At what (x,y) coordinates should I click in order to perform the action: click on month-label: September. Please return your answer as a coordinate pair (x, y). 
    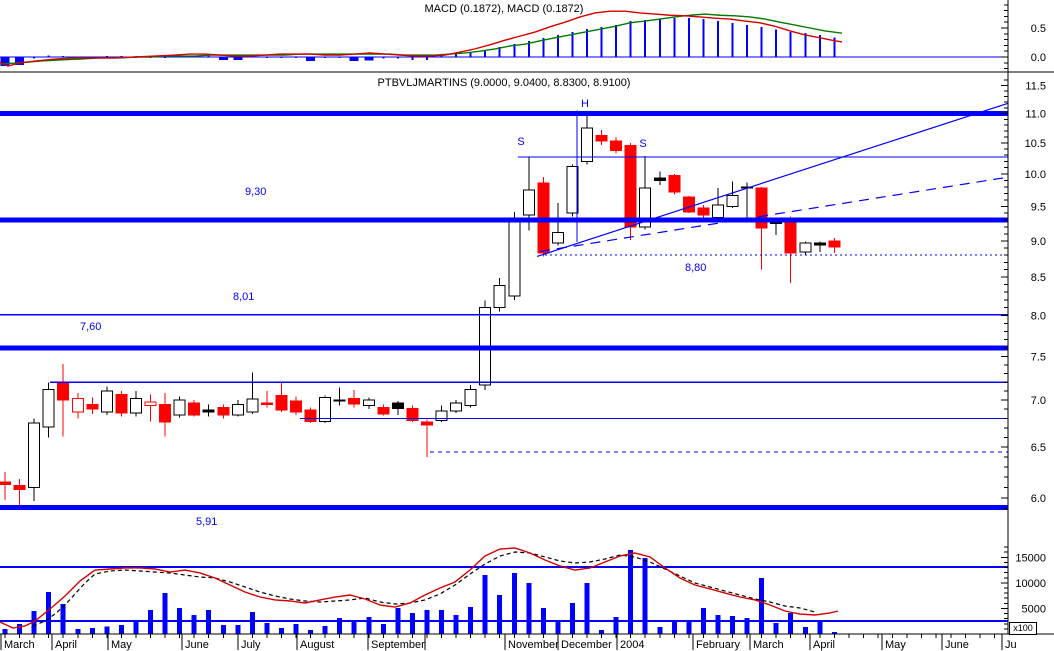
    Looking at the image, I should click on (398, 645).